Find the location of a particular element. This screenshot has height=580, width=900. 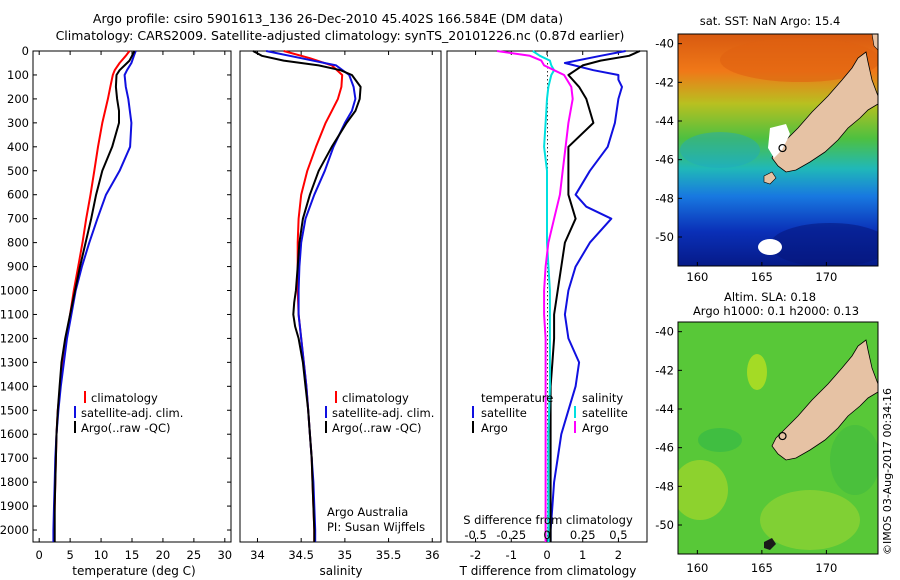

sst-latitude-axis: -40 -42 -44 -46 -48 -50 is located at coordinates (668, 140).